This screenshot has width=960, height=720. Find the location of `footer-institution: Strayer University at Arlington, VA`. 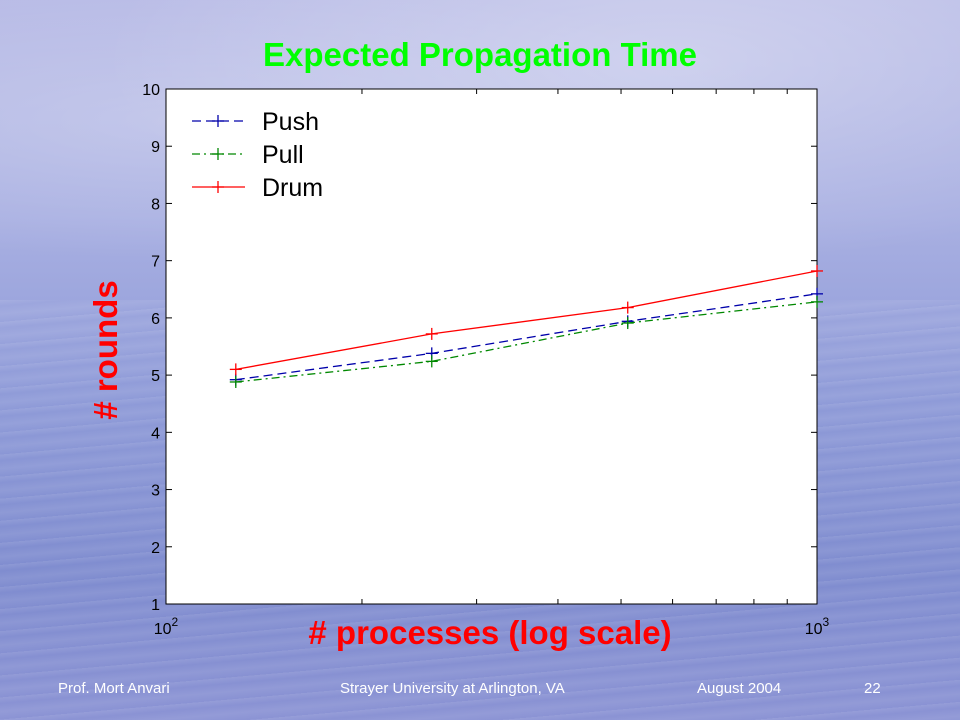

footer-institution: Strayer University at Arlington, VA is located at coordinates (452, 688).